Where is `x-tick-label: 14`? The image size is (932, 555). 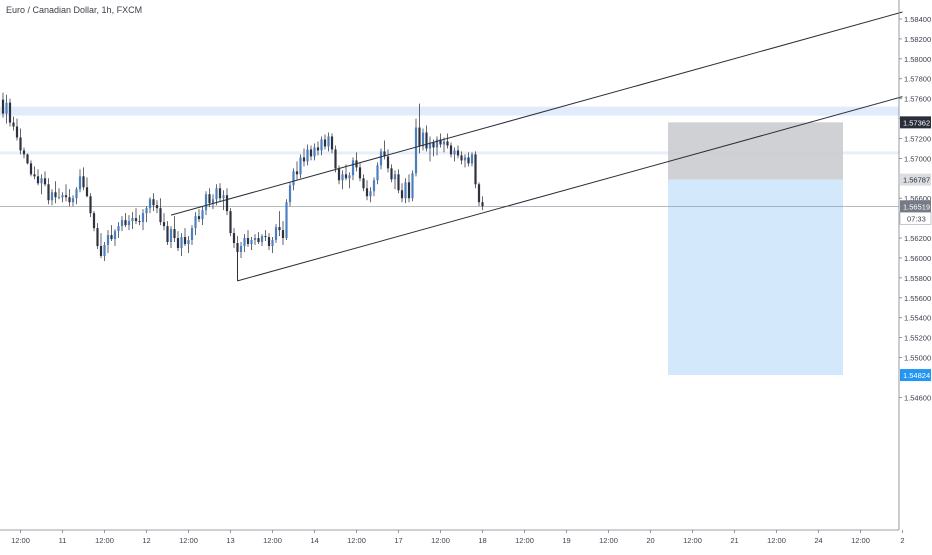
x-tick-label: 14 is located at coordinates (314, 540).